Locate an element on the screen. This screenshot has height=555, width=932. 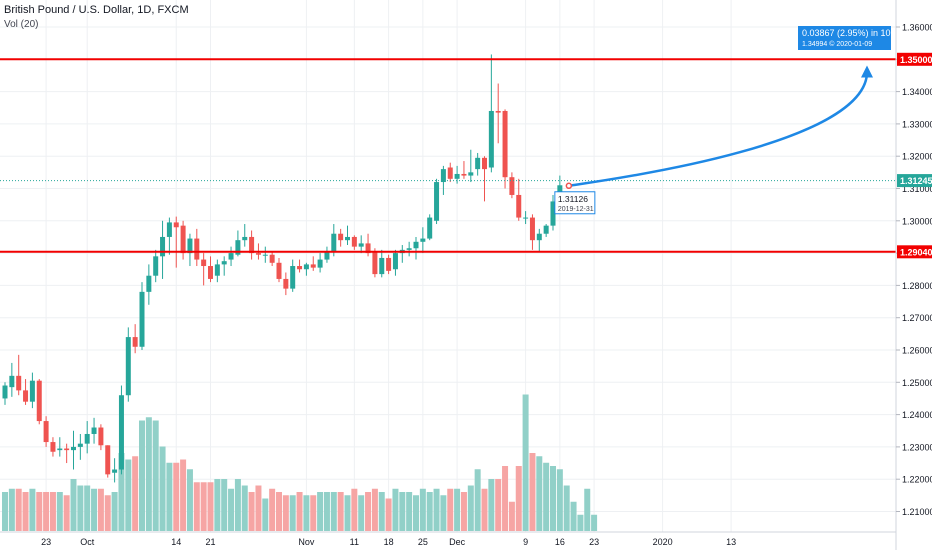
time-axis-label: Nov is located at coordinates (306, 542).